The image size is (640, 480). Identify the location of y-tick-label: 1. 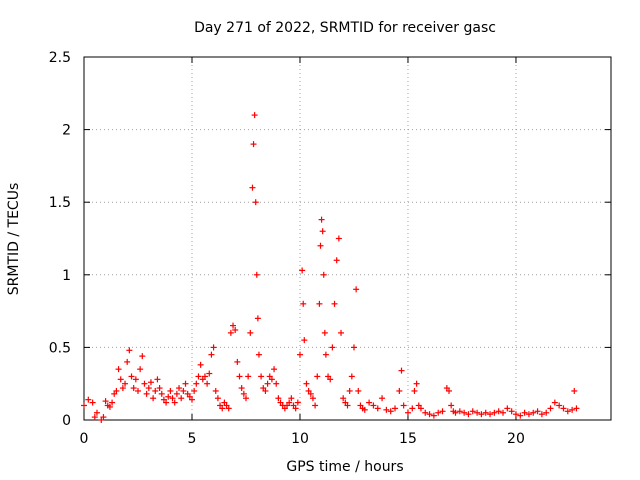
(66, 276).